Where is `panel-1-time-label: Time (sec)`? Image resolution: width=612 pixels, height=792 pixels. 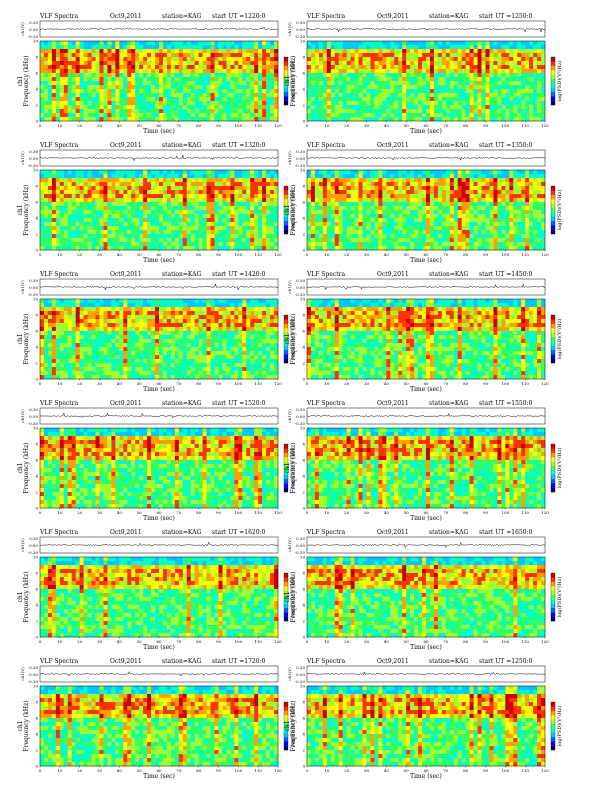
panel-1-time-label: Time (sec) is located at coordinates (159, 131).